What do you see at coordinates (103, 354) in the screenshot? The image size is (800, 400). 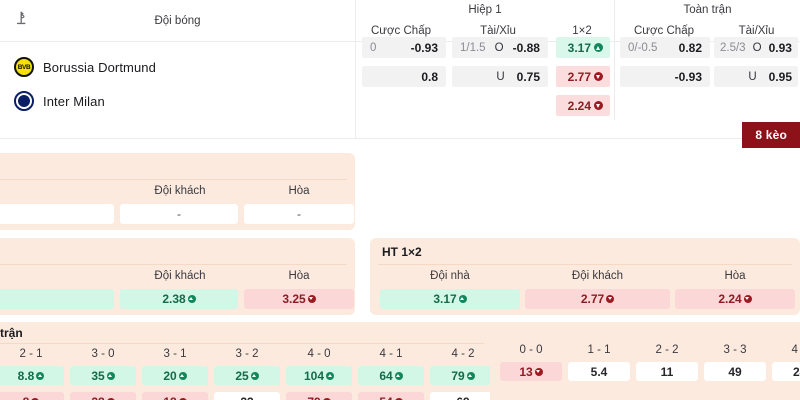 I see `score-header: 3 - 0` at bounding box center [103, 354].